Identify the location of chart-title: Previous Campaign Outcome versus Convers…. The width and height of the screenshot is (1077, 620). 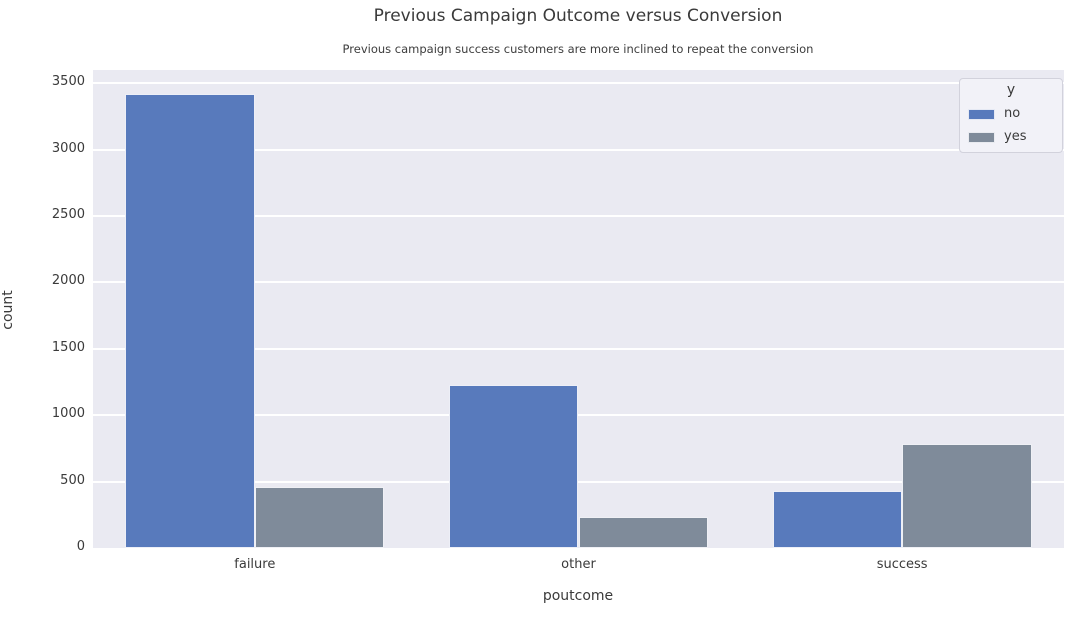
(578, 16).